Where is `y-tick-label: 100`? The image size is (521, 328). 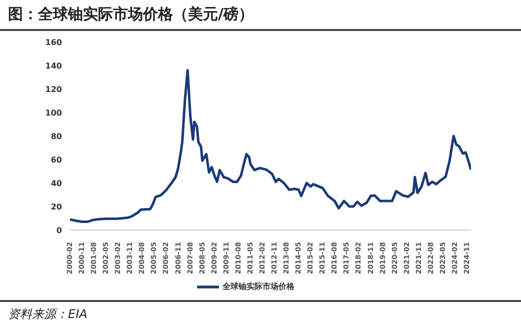 y-tick-label: 100 is located at coordinates (53, 113).